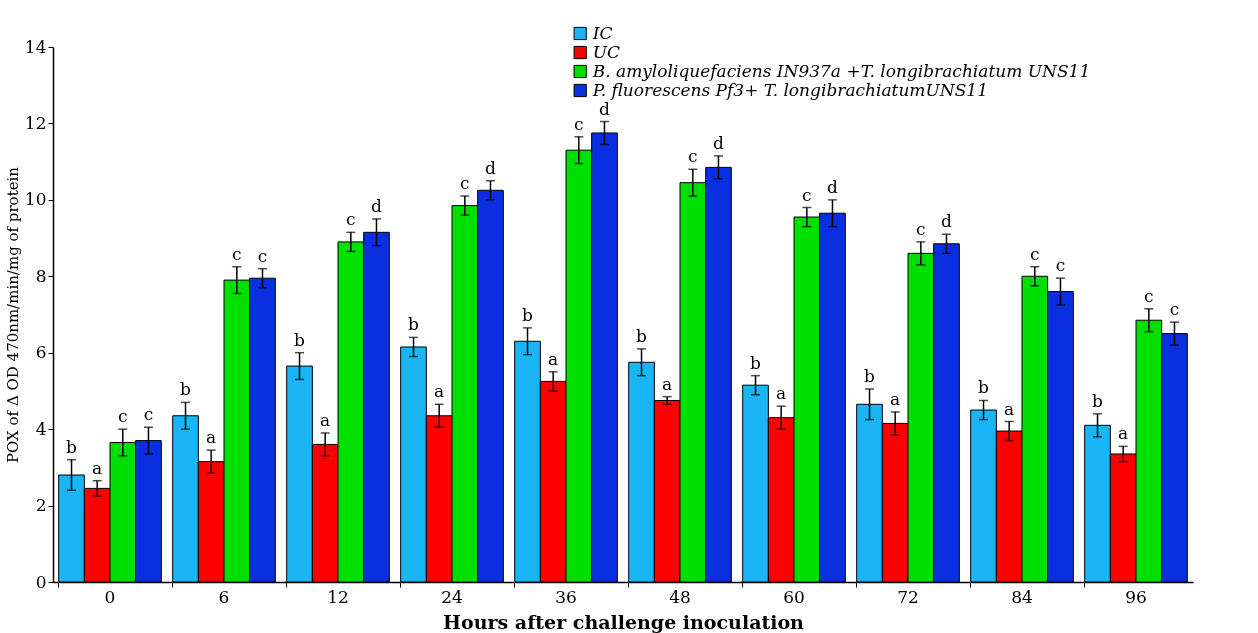 This screenshot has width=1258, height=633. What do you see at coordinates (12, 315) in the screenshot?
I see `y-axis-title: POX of Δ OD 470nm/min/mg of protein` at bounding box center [12, 315].